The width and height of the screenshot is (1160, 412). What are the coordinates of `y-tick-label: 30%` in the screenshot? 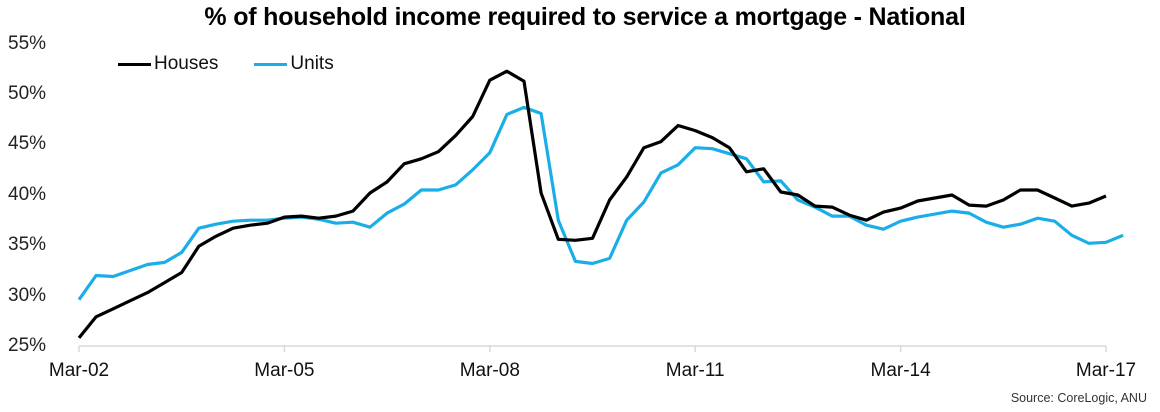 It's located at (27, 295).